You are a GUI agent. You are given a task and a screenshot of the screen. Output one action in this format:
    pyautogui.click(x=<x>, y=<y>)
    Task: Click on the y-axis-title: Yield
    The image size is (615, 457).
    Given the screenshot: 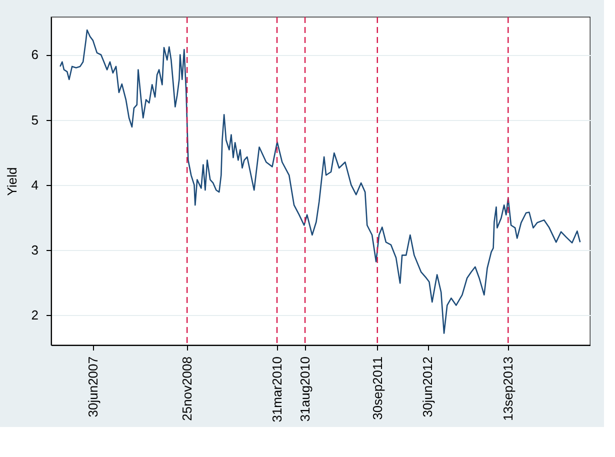 What is the action you would take?
    pyautogui.click(x=12, y=181)
    